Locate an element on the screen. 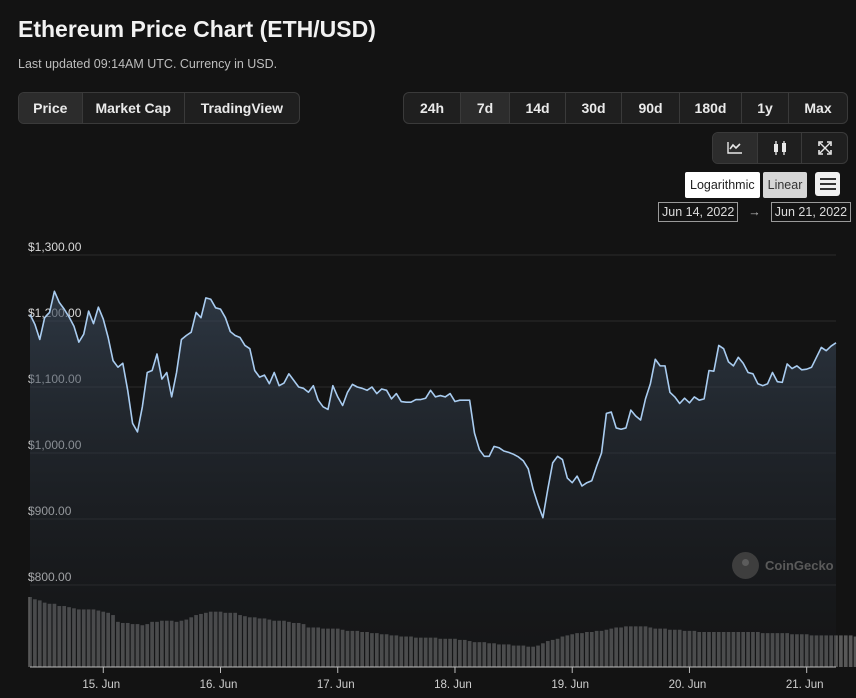  tab-tradingview: TradingView is located at coordinates (241, 108).